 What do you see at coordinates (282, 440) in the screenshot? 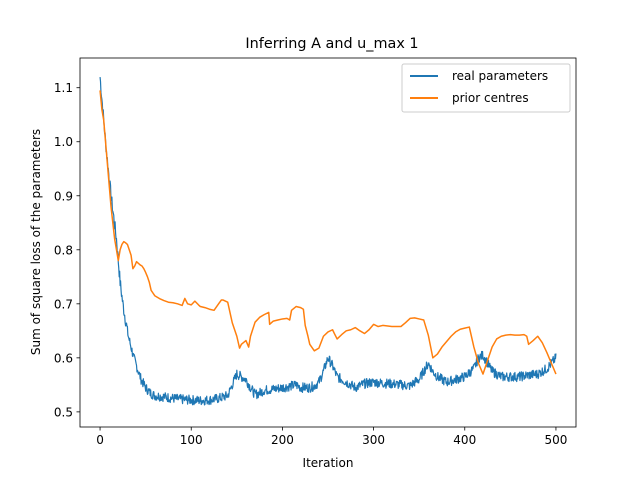
I see `x-tick-label-200: 200` at bounding box center [282, 440].